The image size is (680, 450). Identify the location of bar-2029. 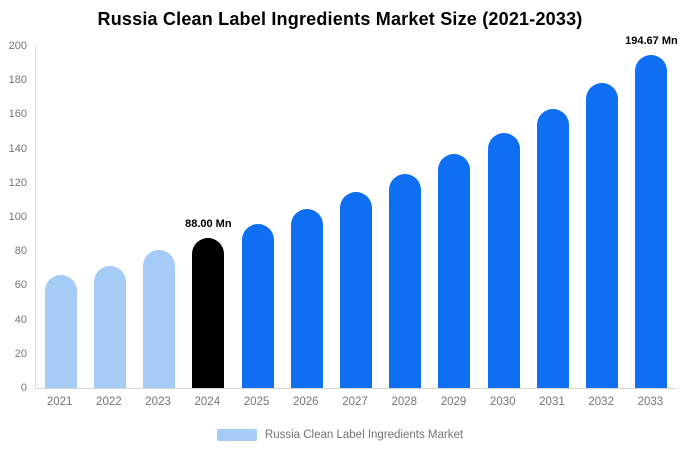
(454, 271).